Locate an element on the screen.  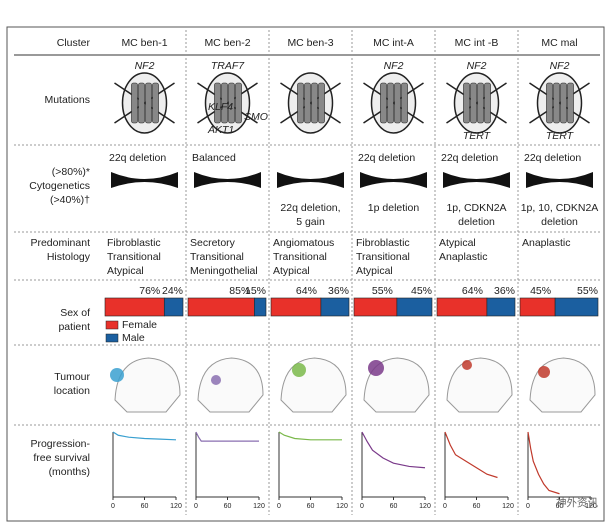
value-label: 45% is located at coordinates (421, 291).